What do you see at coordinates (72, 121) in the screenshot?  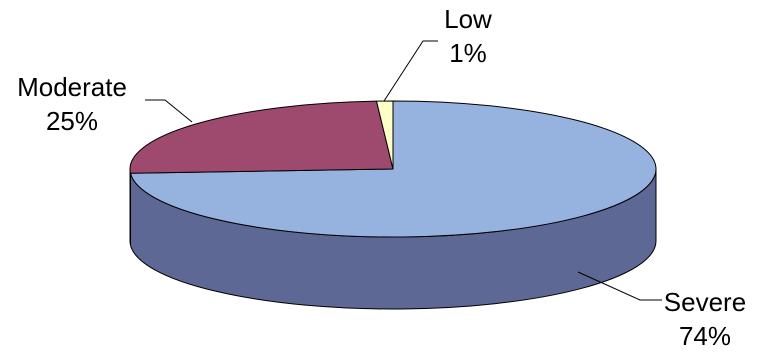 I see `slice-value-moderate: 25%` at bounding box center [72, 121].